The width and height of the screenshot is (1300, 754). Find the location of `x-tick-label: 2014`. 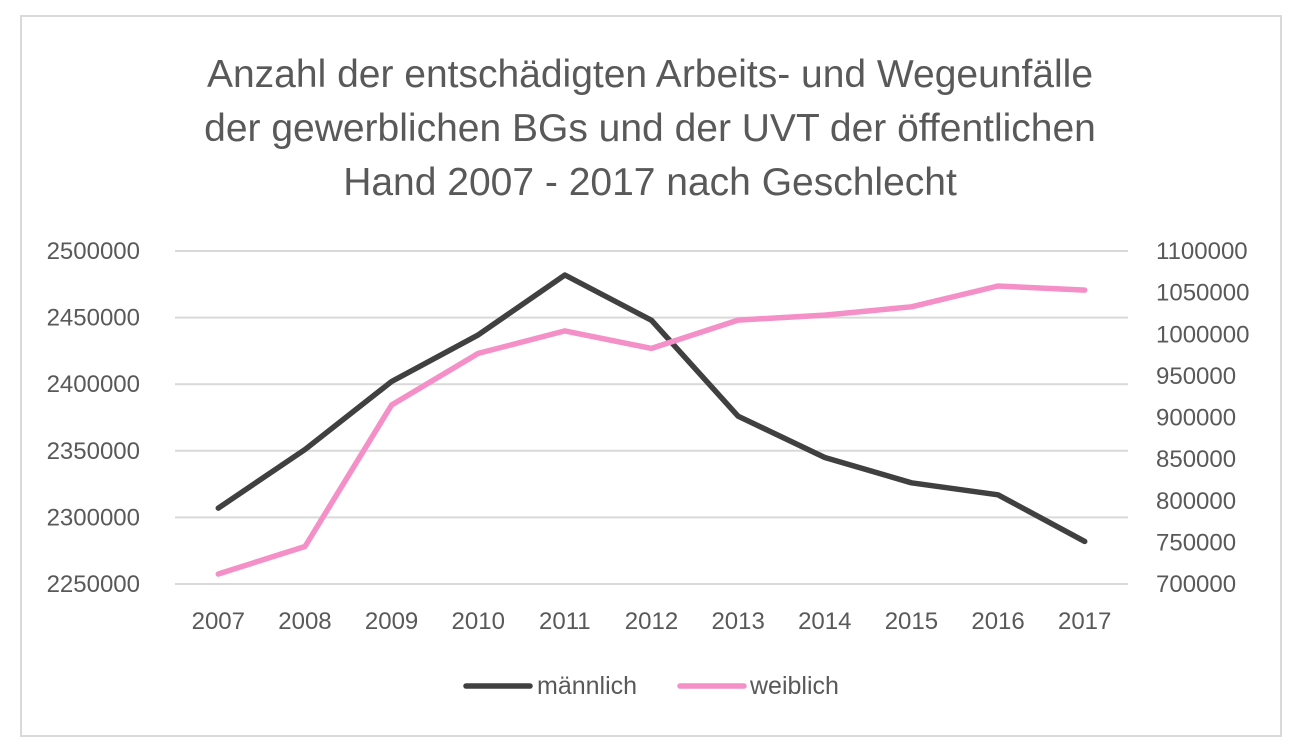

x-tick-label: 2014 is located at coordinates (824, 621).